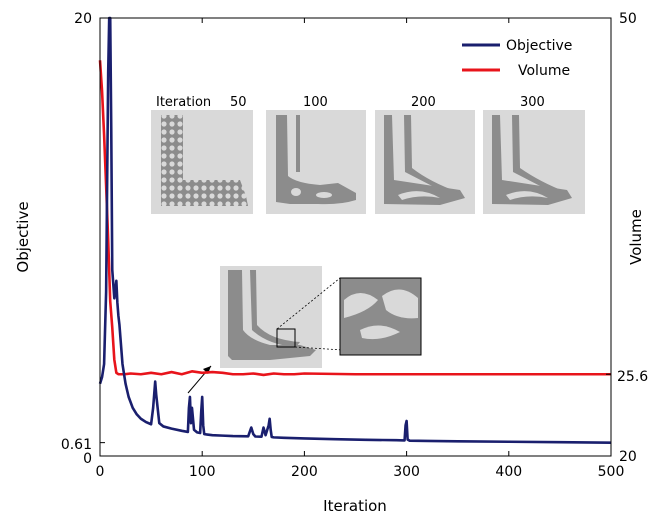  Describe the element at coordinates (544, 71) in the screenshot. I see `legend-label-volume: Volume` at that location.